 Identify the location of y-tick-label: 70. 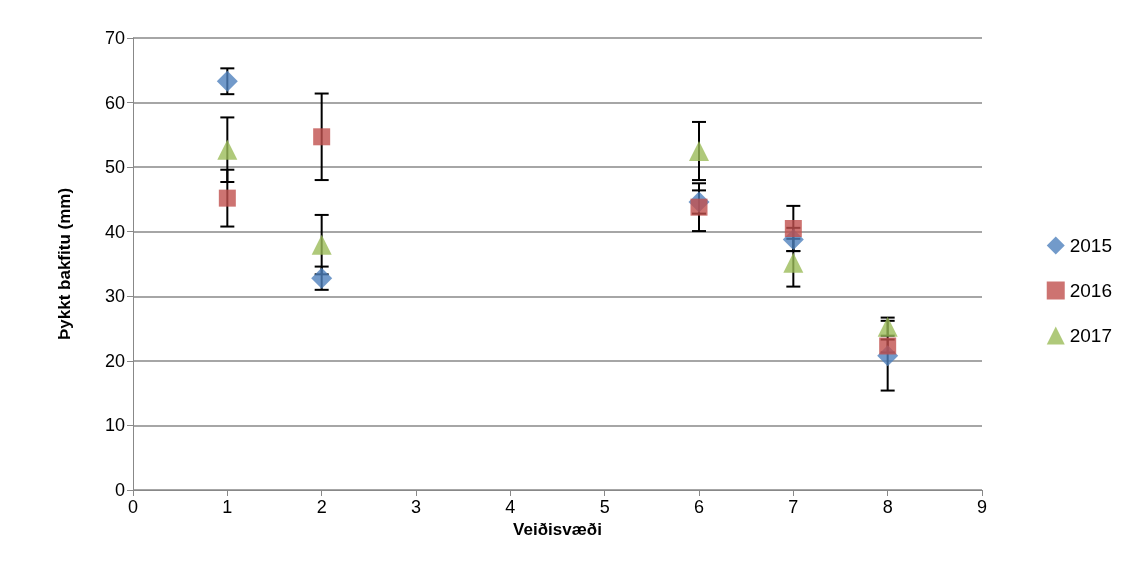
(114, 38).